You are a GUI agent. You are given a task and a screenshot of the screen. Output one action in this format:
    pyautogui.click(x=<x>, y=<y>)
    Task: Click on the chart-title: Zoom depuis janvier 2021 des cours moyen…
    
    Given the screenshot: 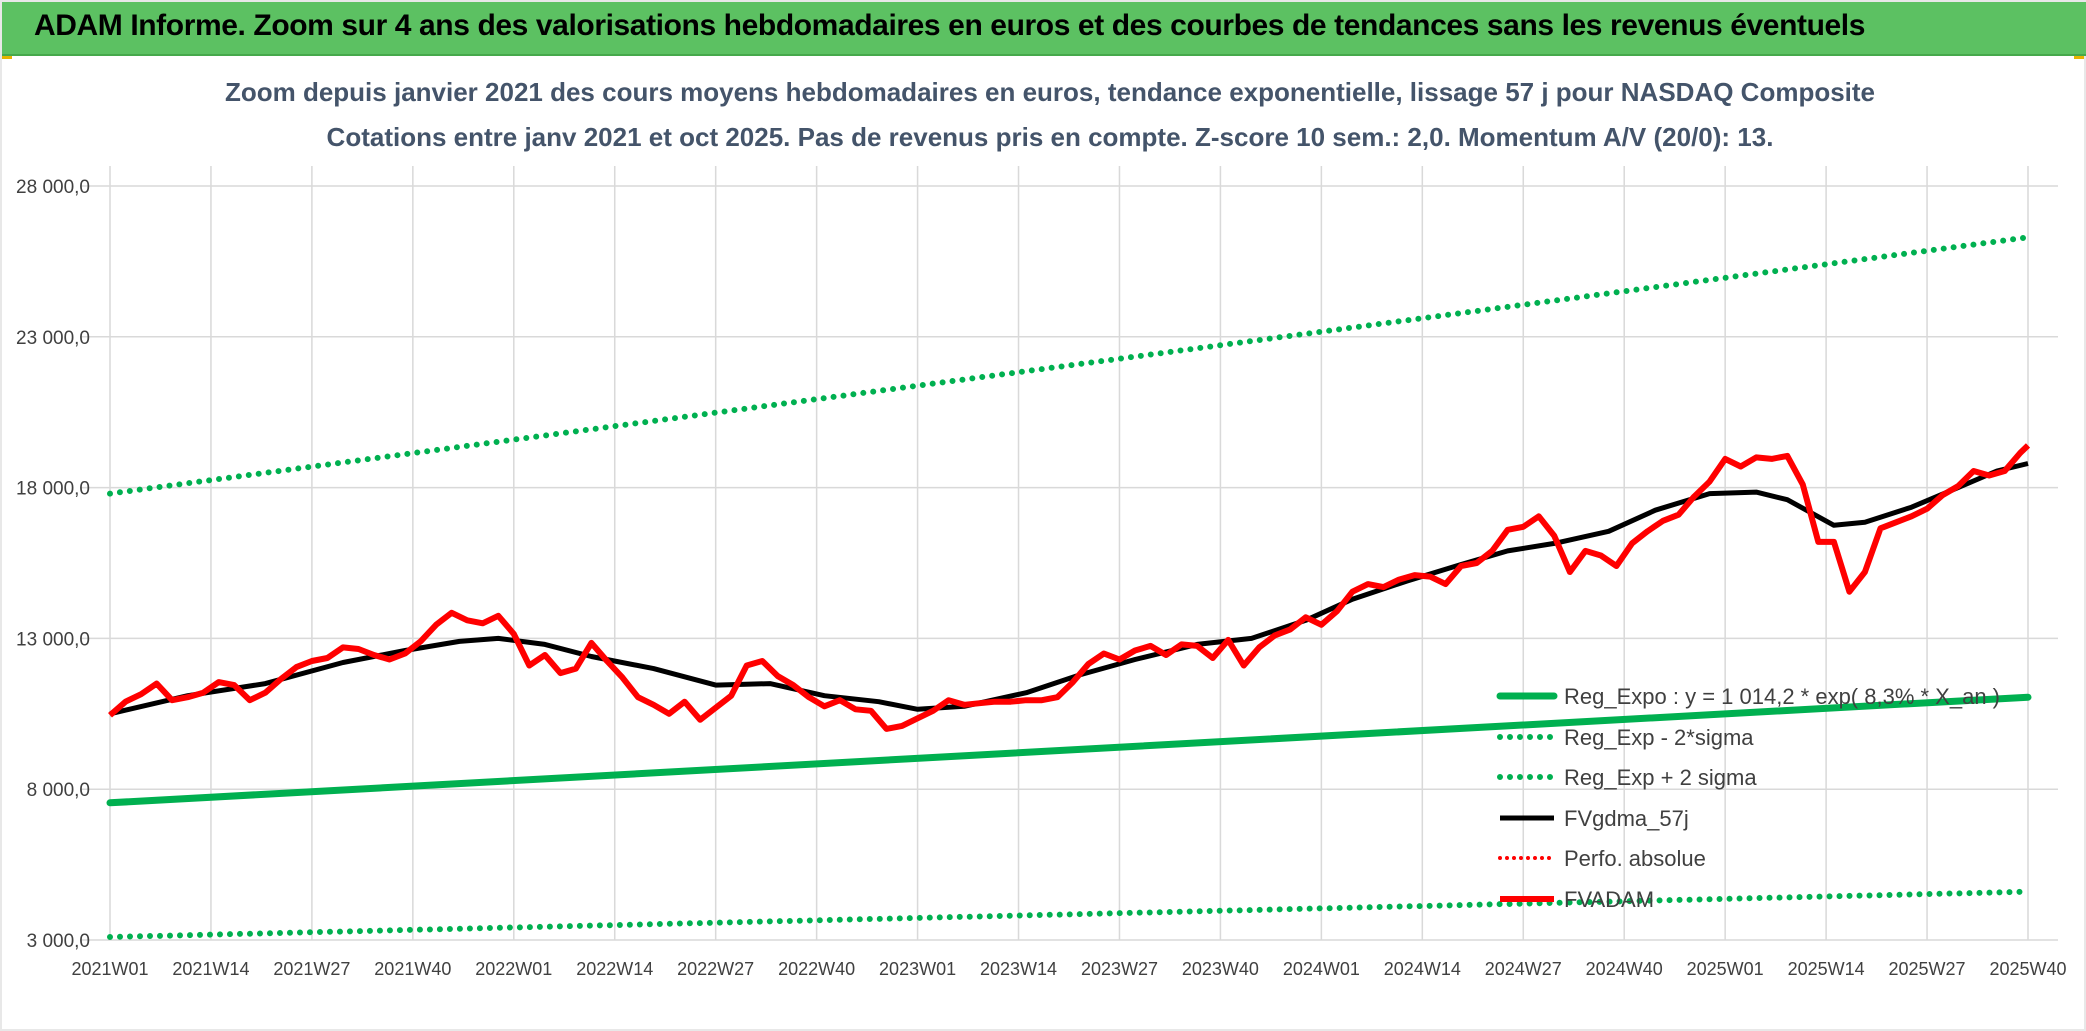 What is the action you would take?
    pyautogui.click(x=1050, y=92)
    